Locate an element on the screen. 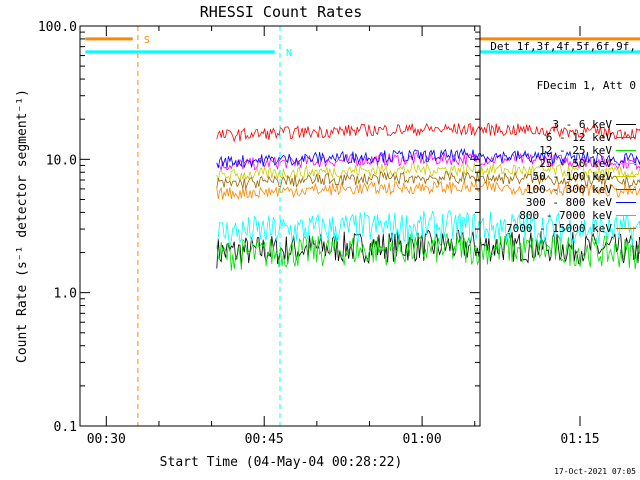 The image size is (640, 480). y-tick-label-1: 1.0 is located at coordinates (65, 294).